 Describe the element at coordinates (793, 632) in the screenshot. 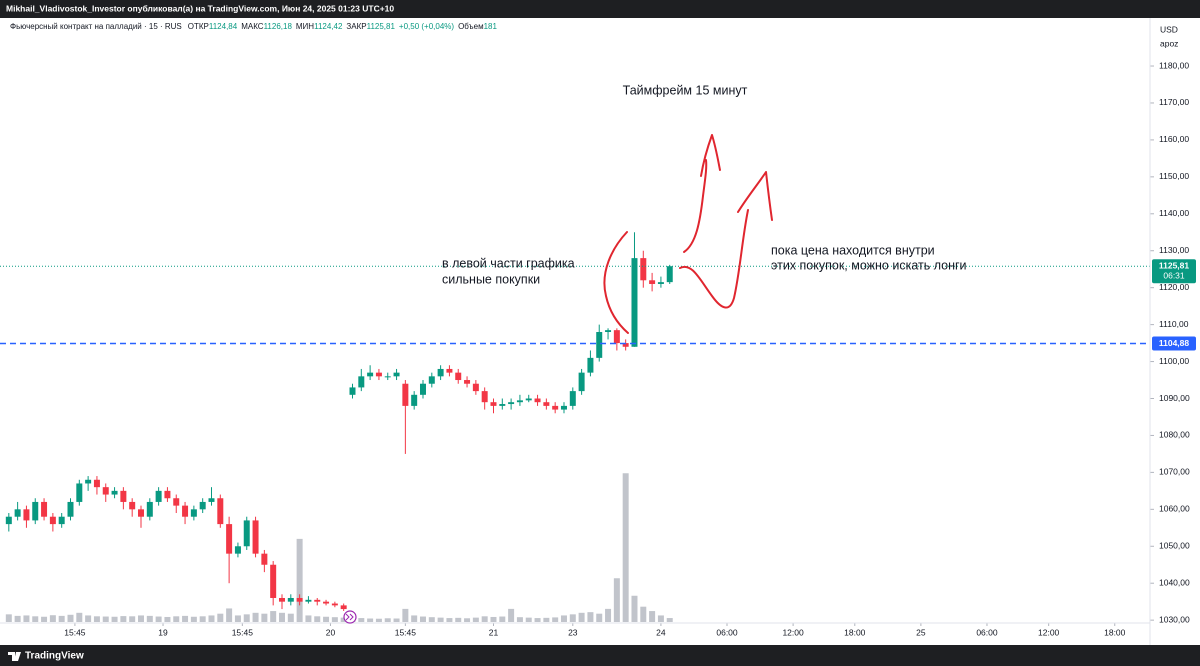

I see `x-tick-label: 12:00` at that location.